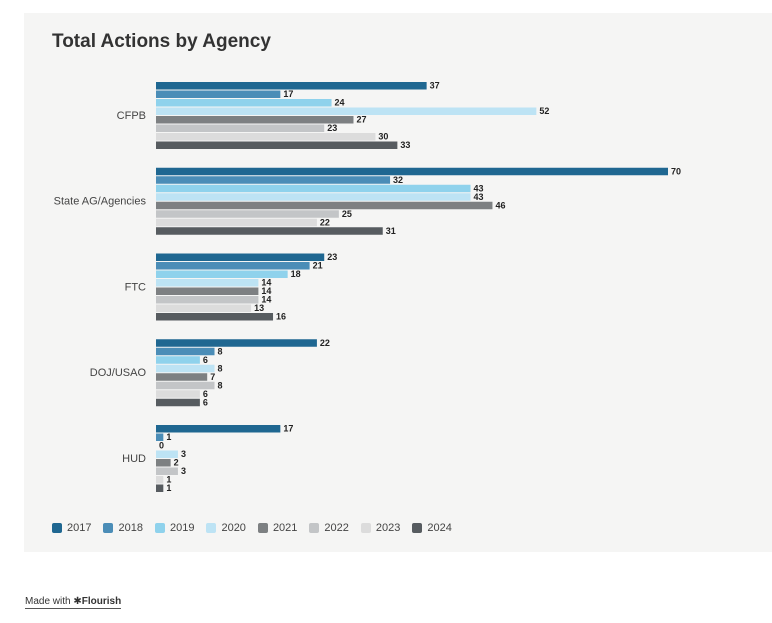  I want to click on legend-item-2018: 2018, so click(123, 528).